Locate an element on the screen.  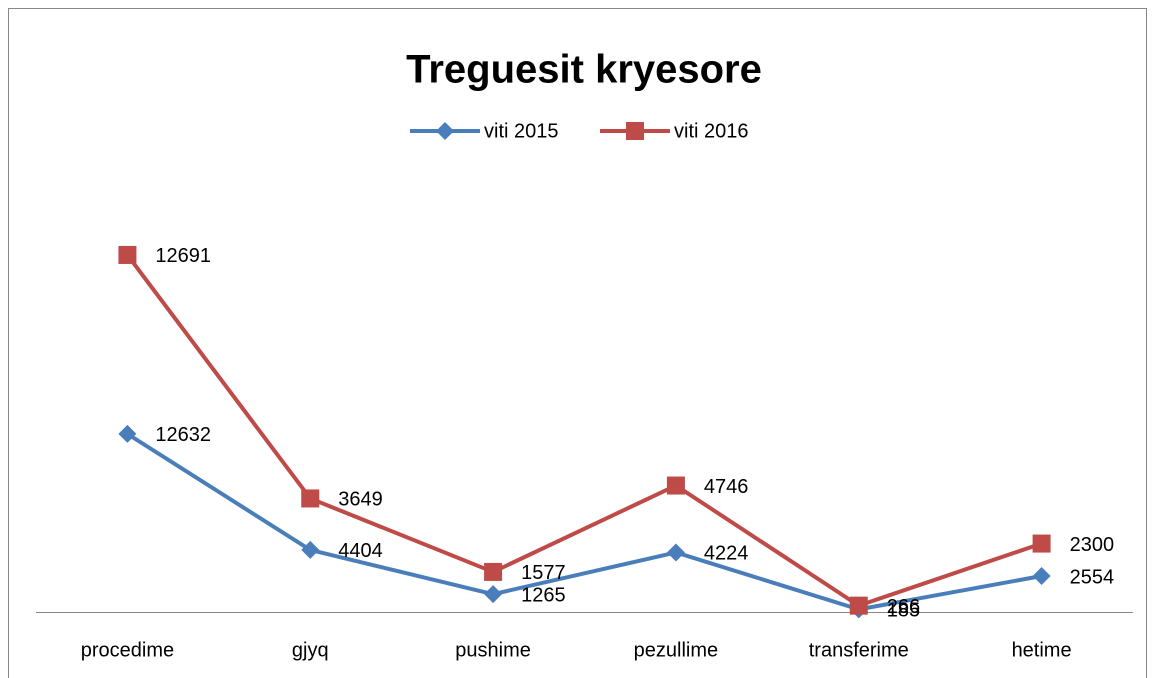
x-tick-label: gjyq is located at coordinates (310, 650).